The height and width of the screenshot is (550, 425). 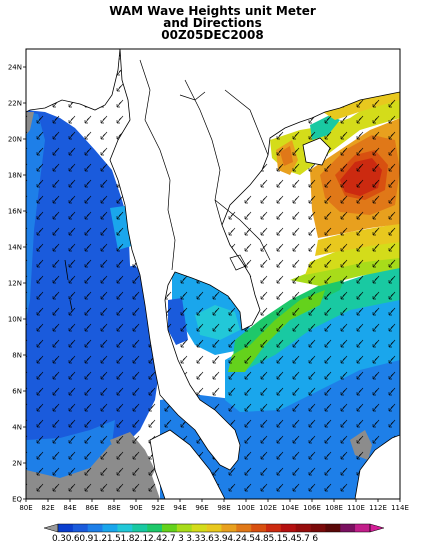 What do you see at coordinates (377, 466) in the screenshot?
I see `land-borneo` at bounding box center [377, 466].